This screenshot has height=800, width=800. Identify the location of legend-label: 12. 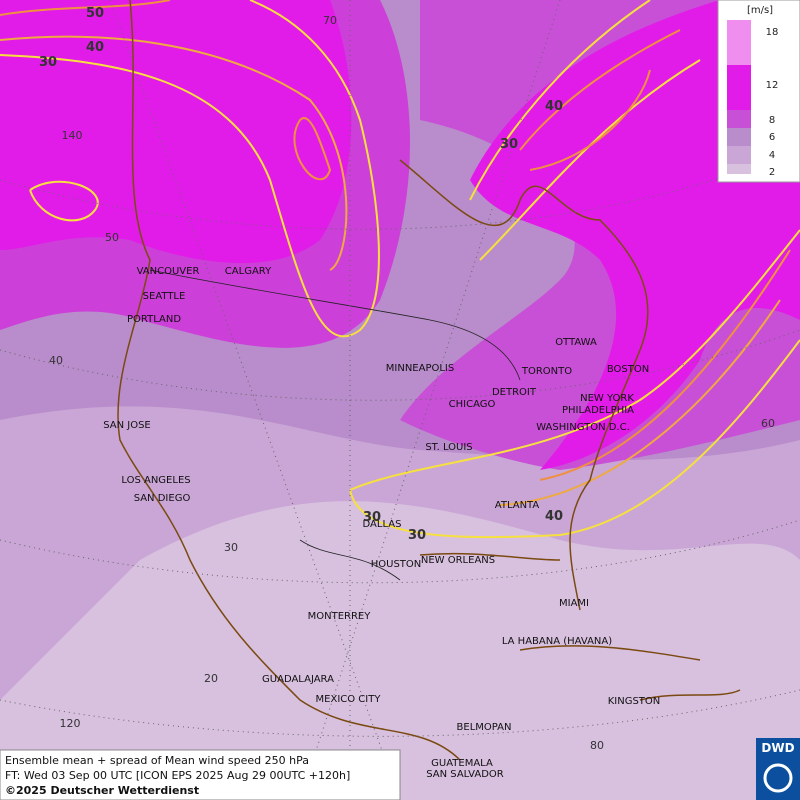
(772, 85).